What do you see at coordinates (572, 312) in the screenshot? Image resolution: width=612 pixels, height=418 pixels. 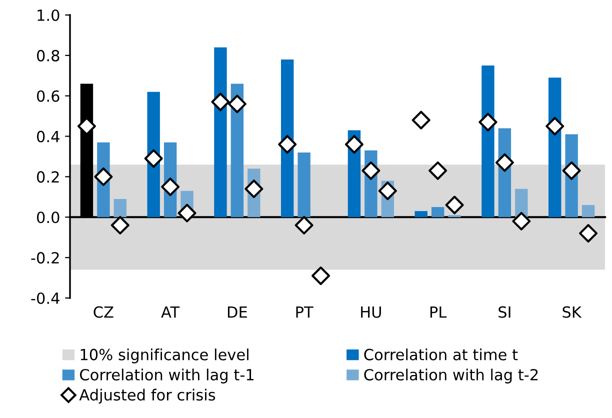 I see `x-tick-label: SK` at bounding box center [572, 312].